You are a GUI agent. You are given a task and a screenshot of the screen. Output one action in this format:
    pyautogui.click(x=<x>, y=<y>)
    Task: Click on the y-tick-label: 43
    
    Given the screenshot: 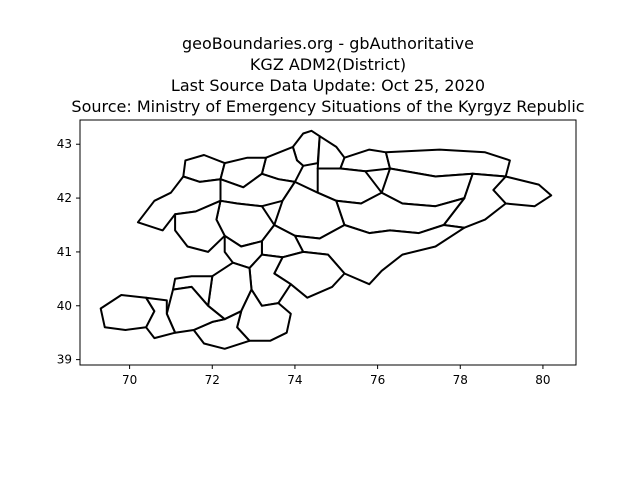 What is the action you would take?
    pyautogui.click(x=64, y=144)
    